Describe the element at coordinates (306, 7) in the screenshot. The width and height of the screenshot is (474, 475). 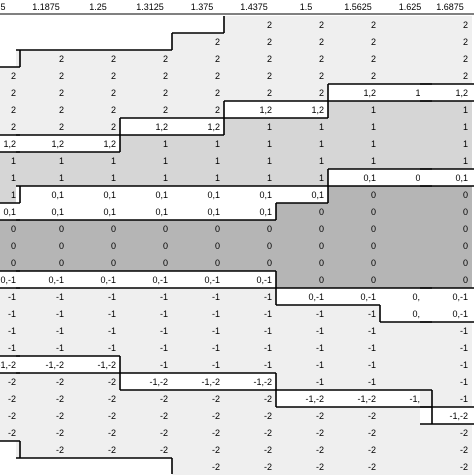
I see `column-header: 1.5` at that location.